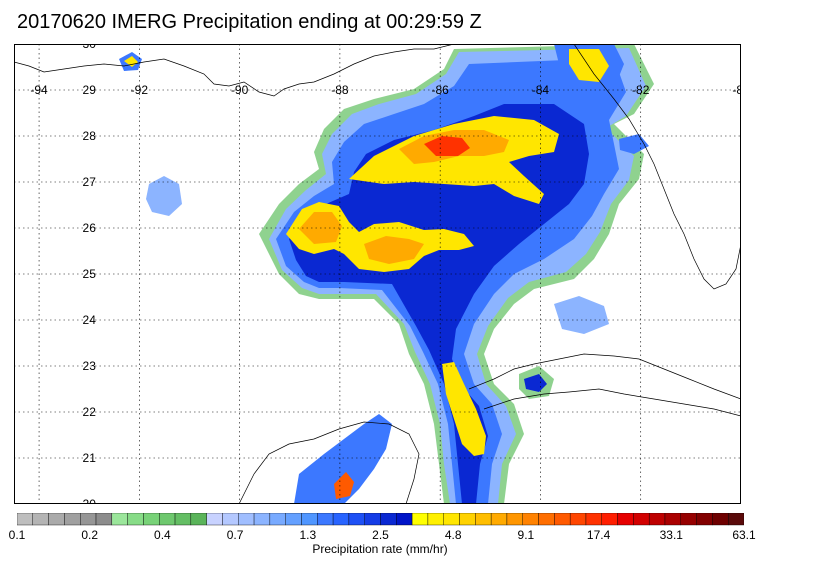  What do you see at coordinates (90, 412) in the screenshot?
I see `lat-label: 22` at bounding box center [90, 412].